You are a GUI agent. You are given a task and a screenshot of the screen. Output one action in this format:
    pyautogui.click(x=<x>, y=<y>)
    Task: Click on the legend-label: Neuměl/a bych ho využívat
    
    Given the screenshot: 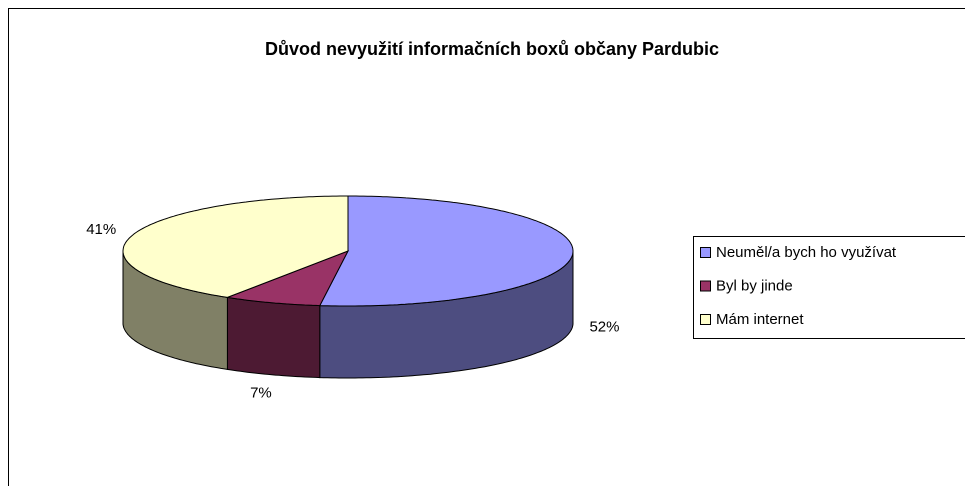 What is the action you would take?
    pyautogui.click(x=806, y=252)
    